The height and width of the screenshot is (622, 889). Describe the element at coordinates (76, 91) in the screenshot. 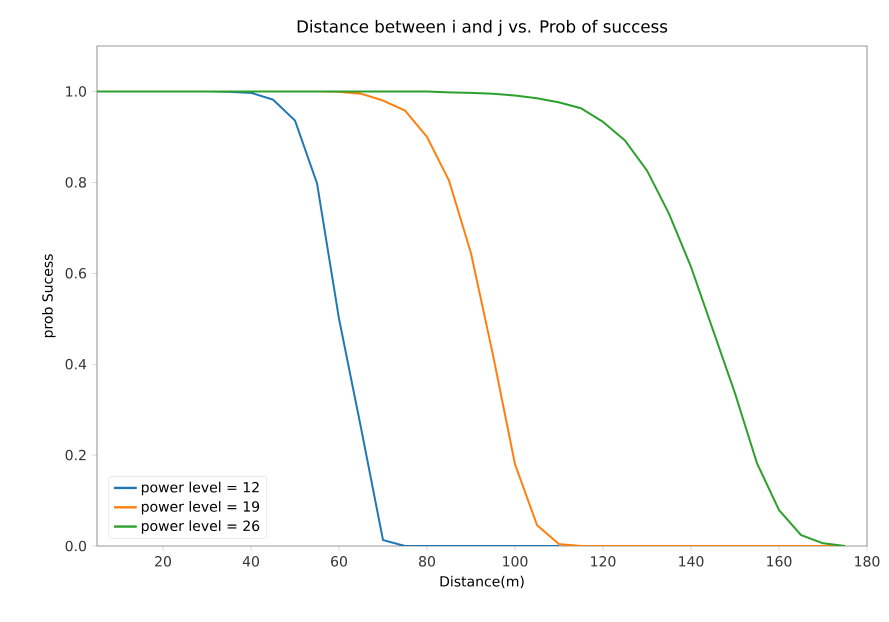

I see `y-tick-label: 1.0` at that location.